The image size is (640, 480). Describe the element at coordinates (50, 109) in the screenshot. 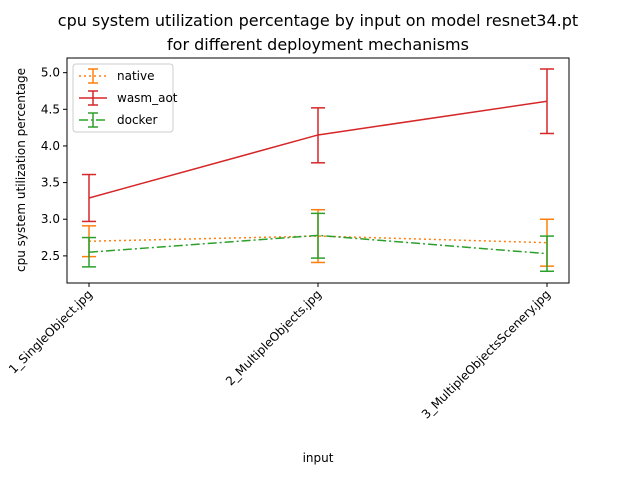

I see `y-tick-label: 4.5` at that location.